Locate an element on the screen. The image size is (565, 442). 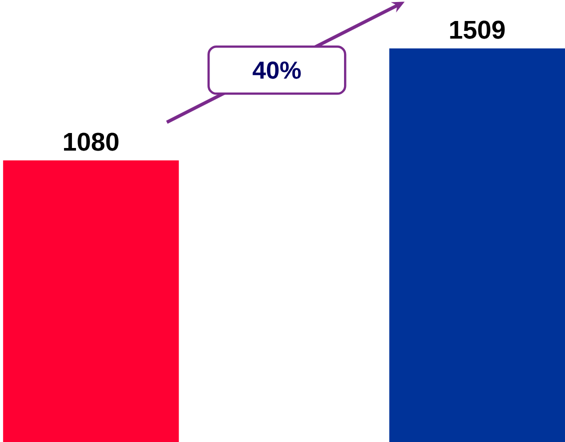
data-label: 1509 is located at coordinates (477, 29).